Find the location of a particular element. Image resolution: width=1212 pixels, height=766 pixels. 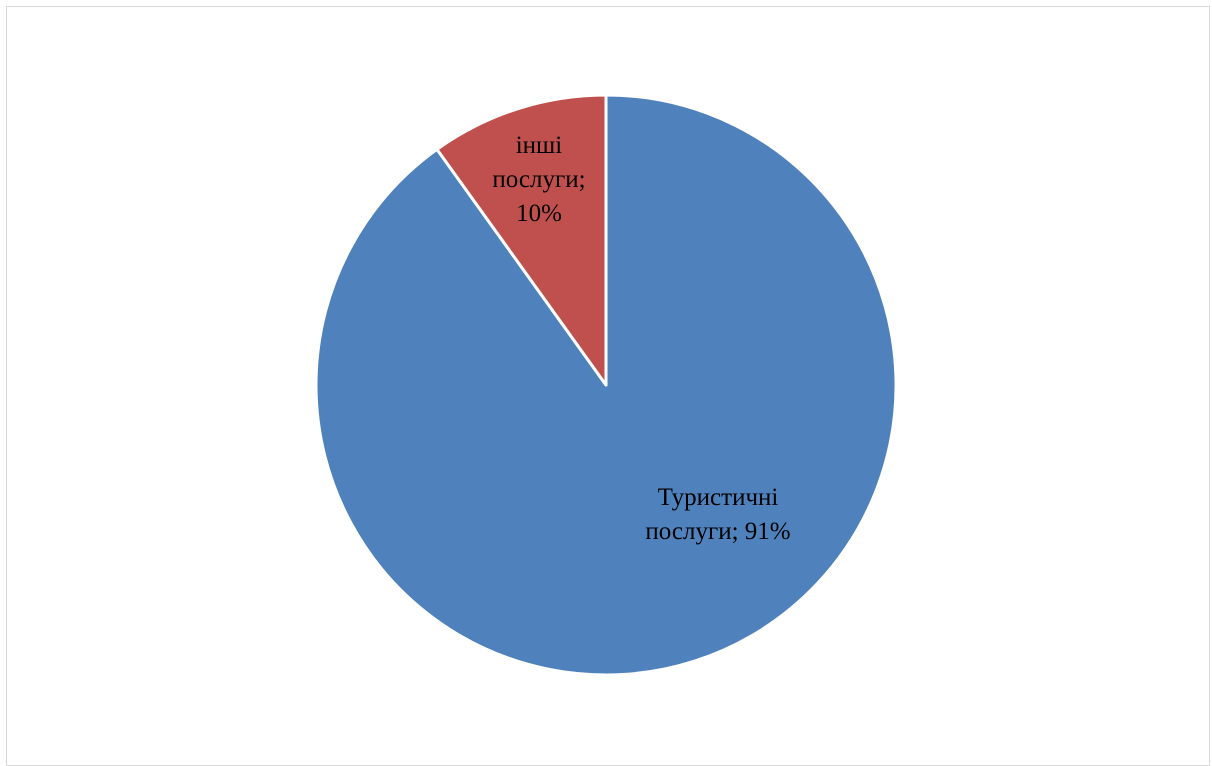

pie-slice-label-line: послуги; is located at coordinates (538, 179).